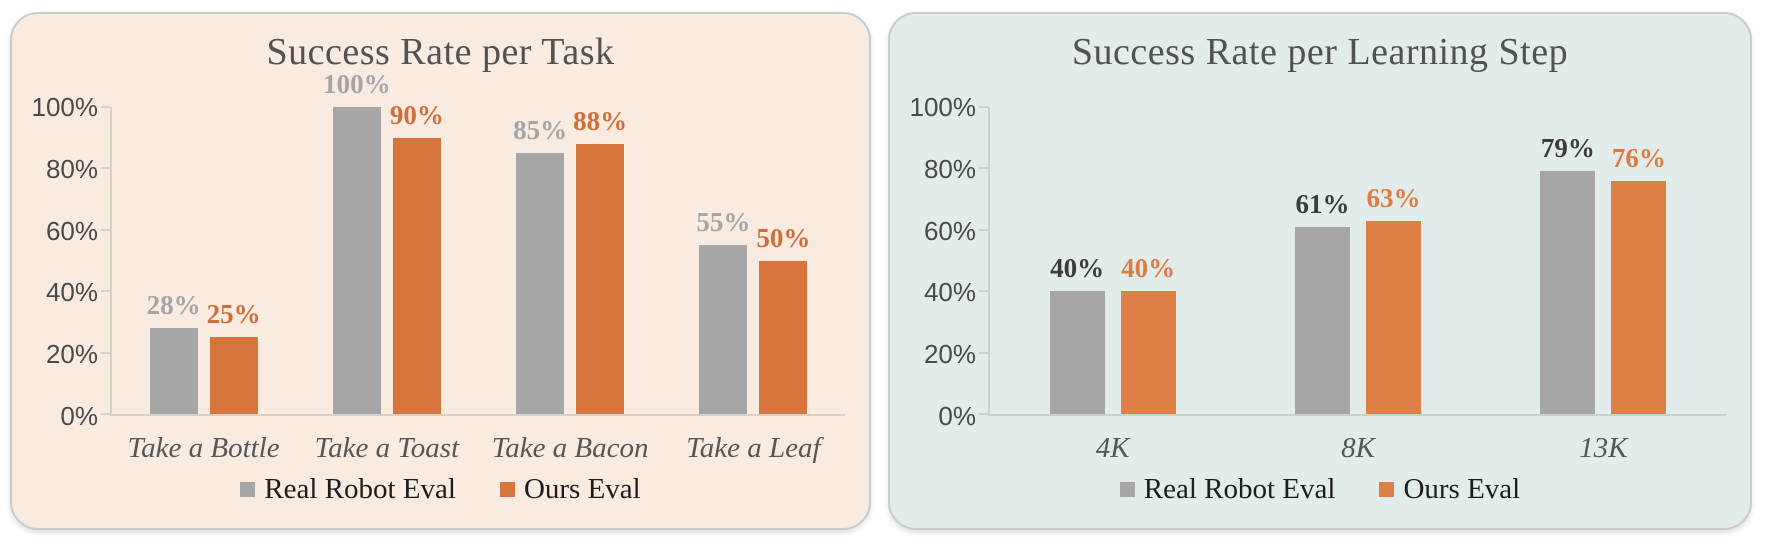 This screenshot has width=1774, height=550. Describe the element at coordinates (1112, 448) in the screenshot. I see `x-axis-category-label: 4K` at that location.